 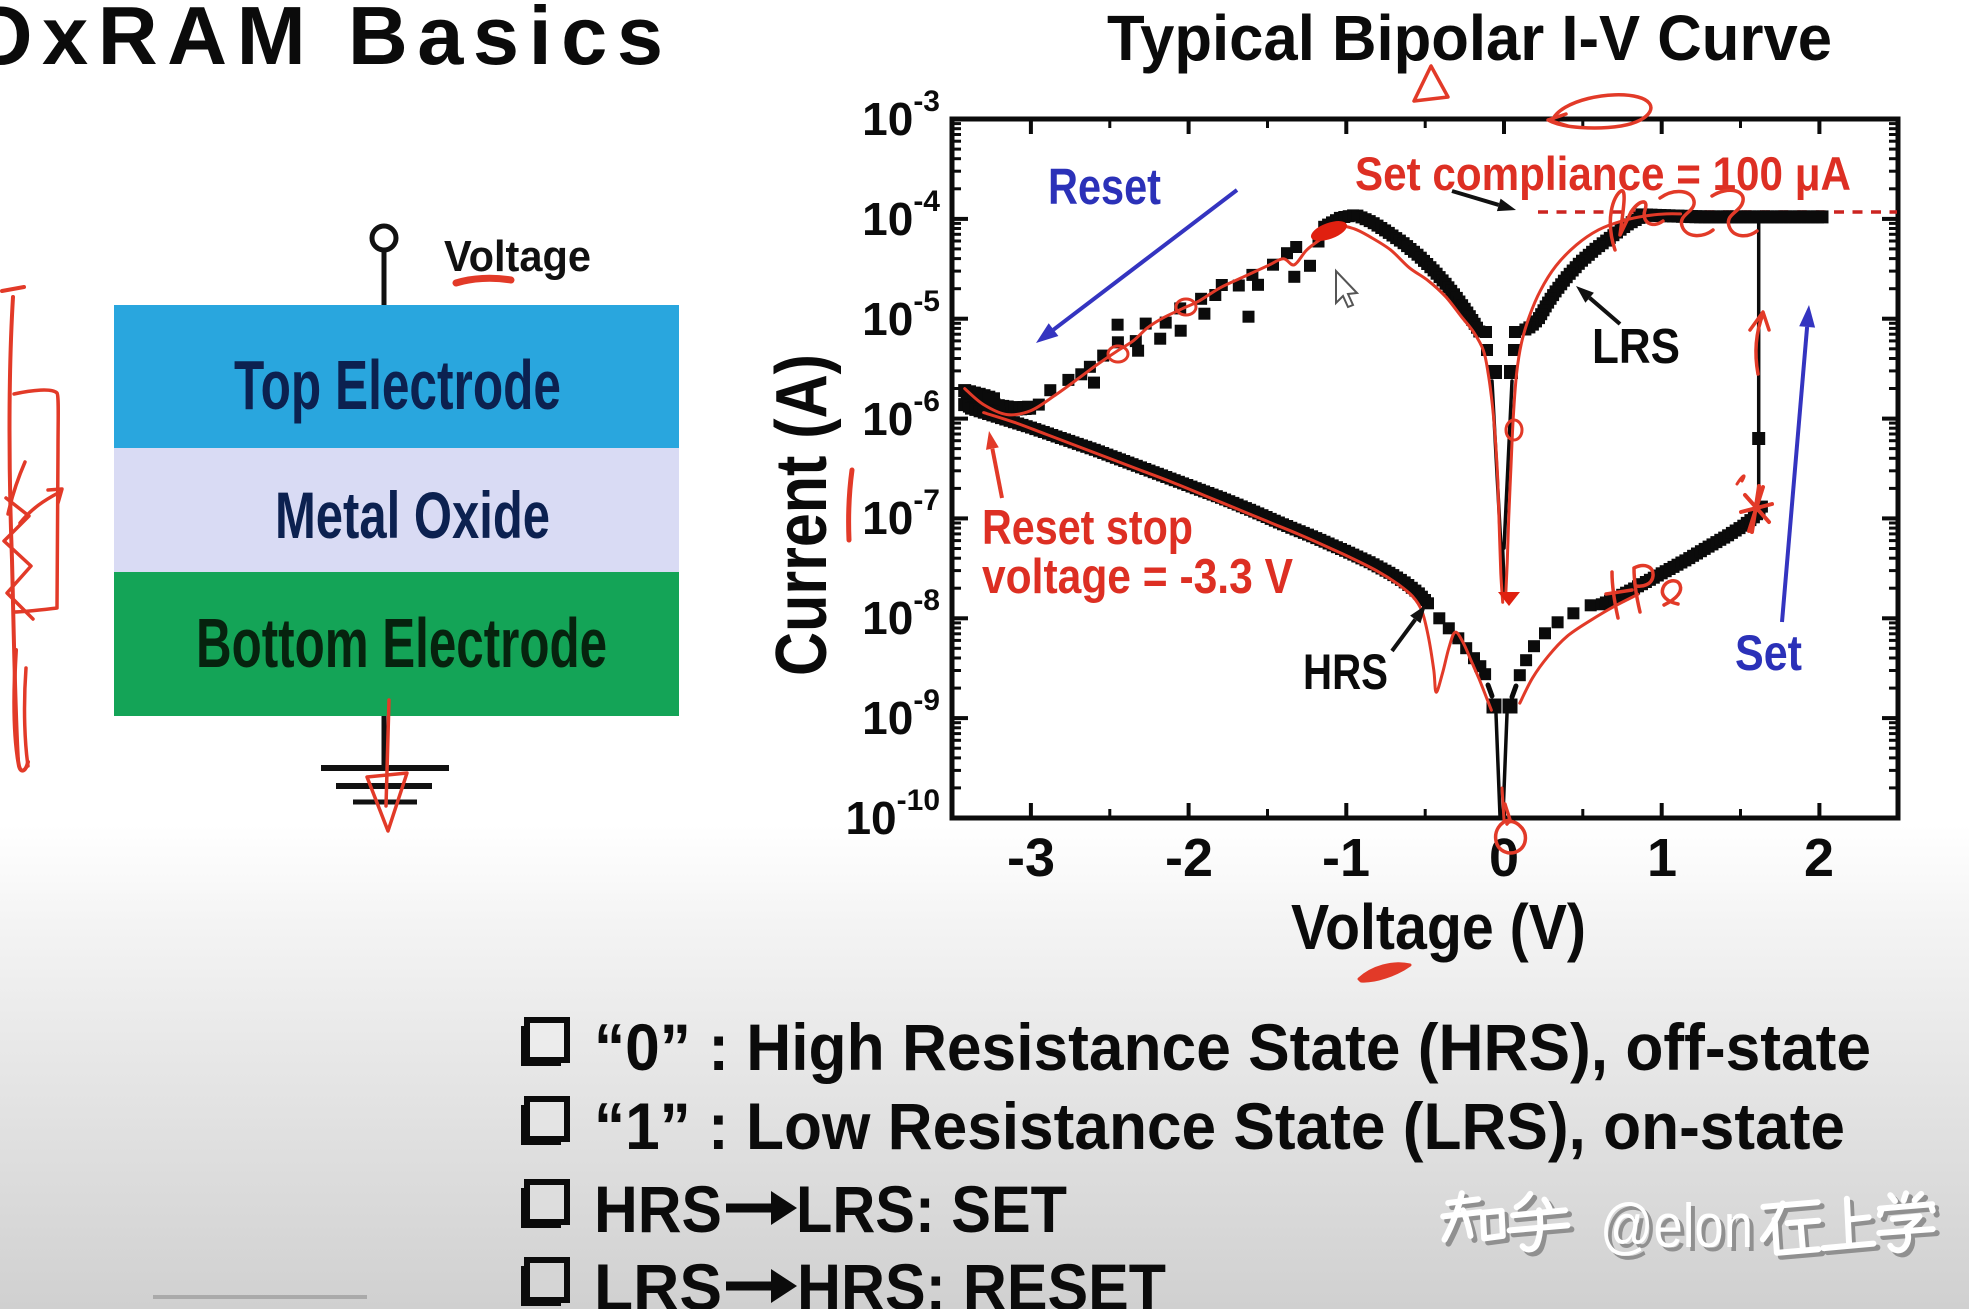 What do you see at coordinates (901, 115) in the screenshot?
I see `svg-text: 10-3` at bounding box center [901, 115].